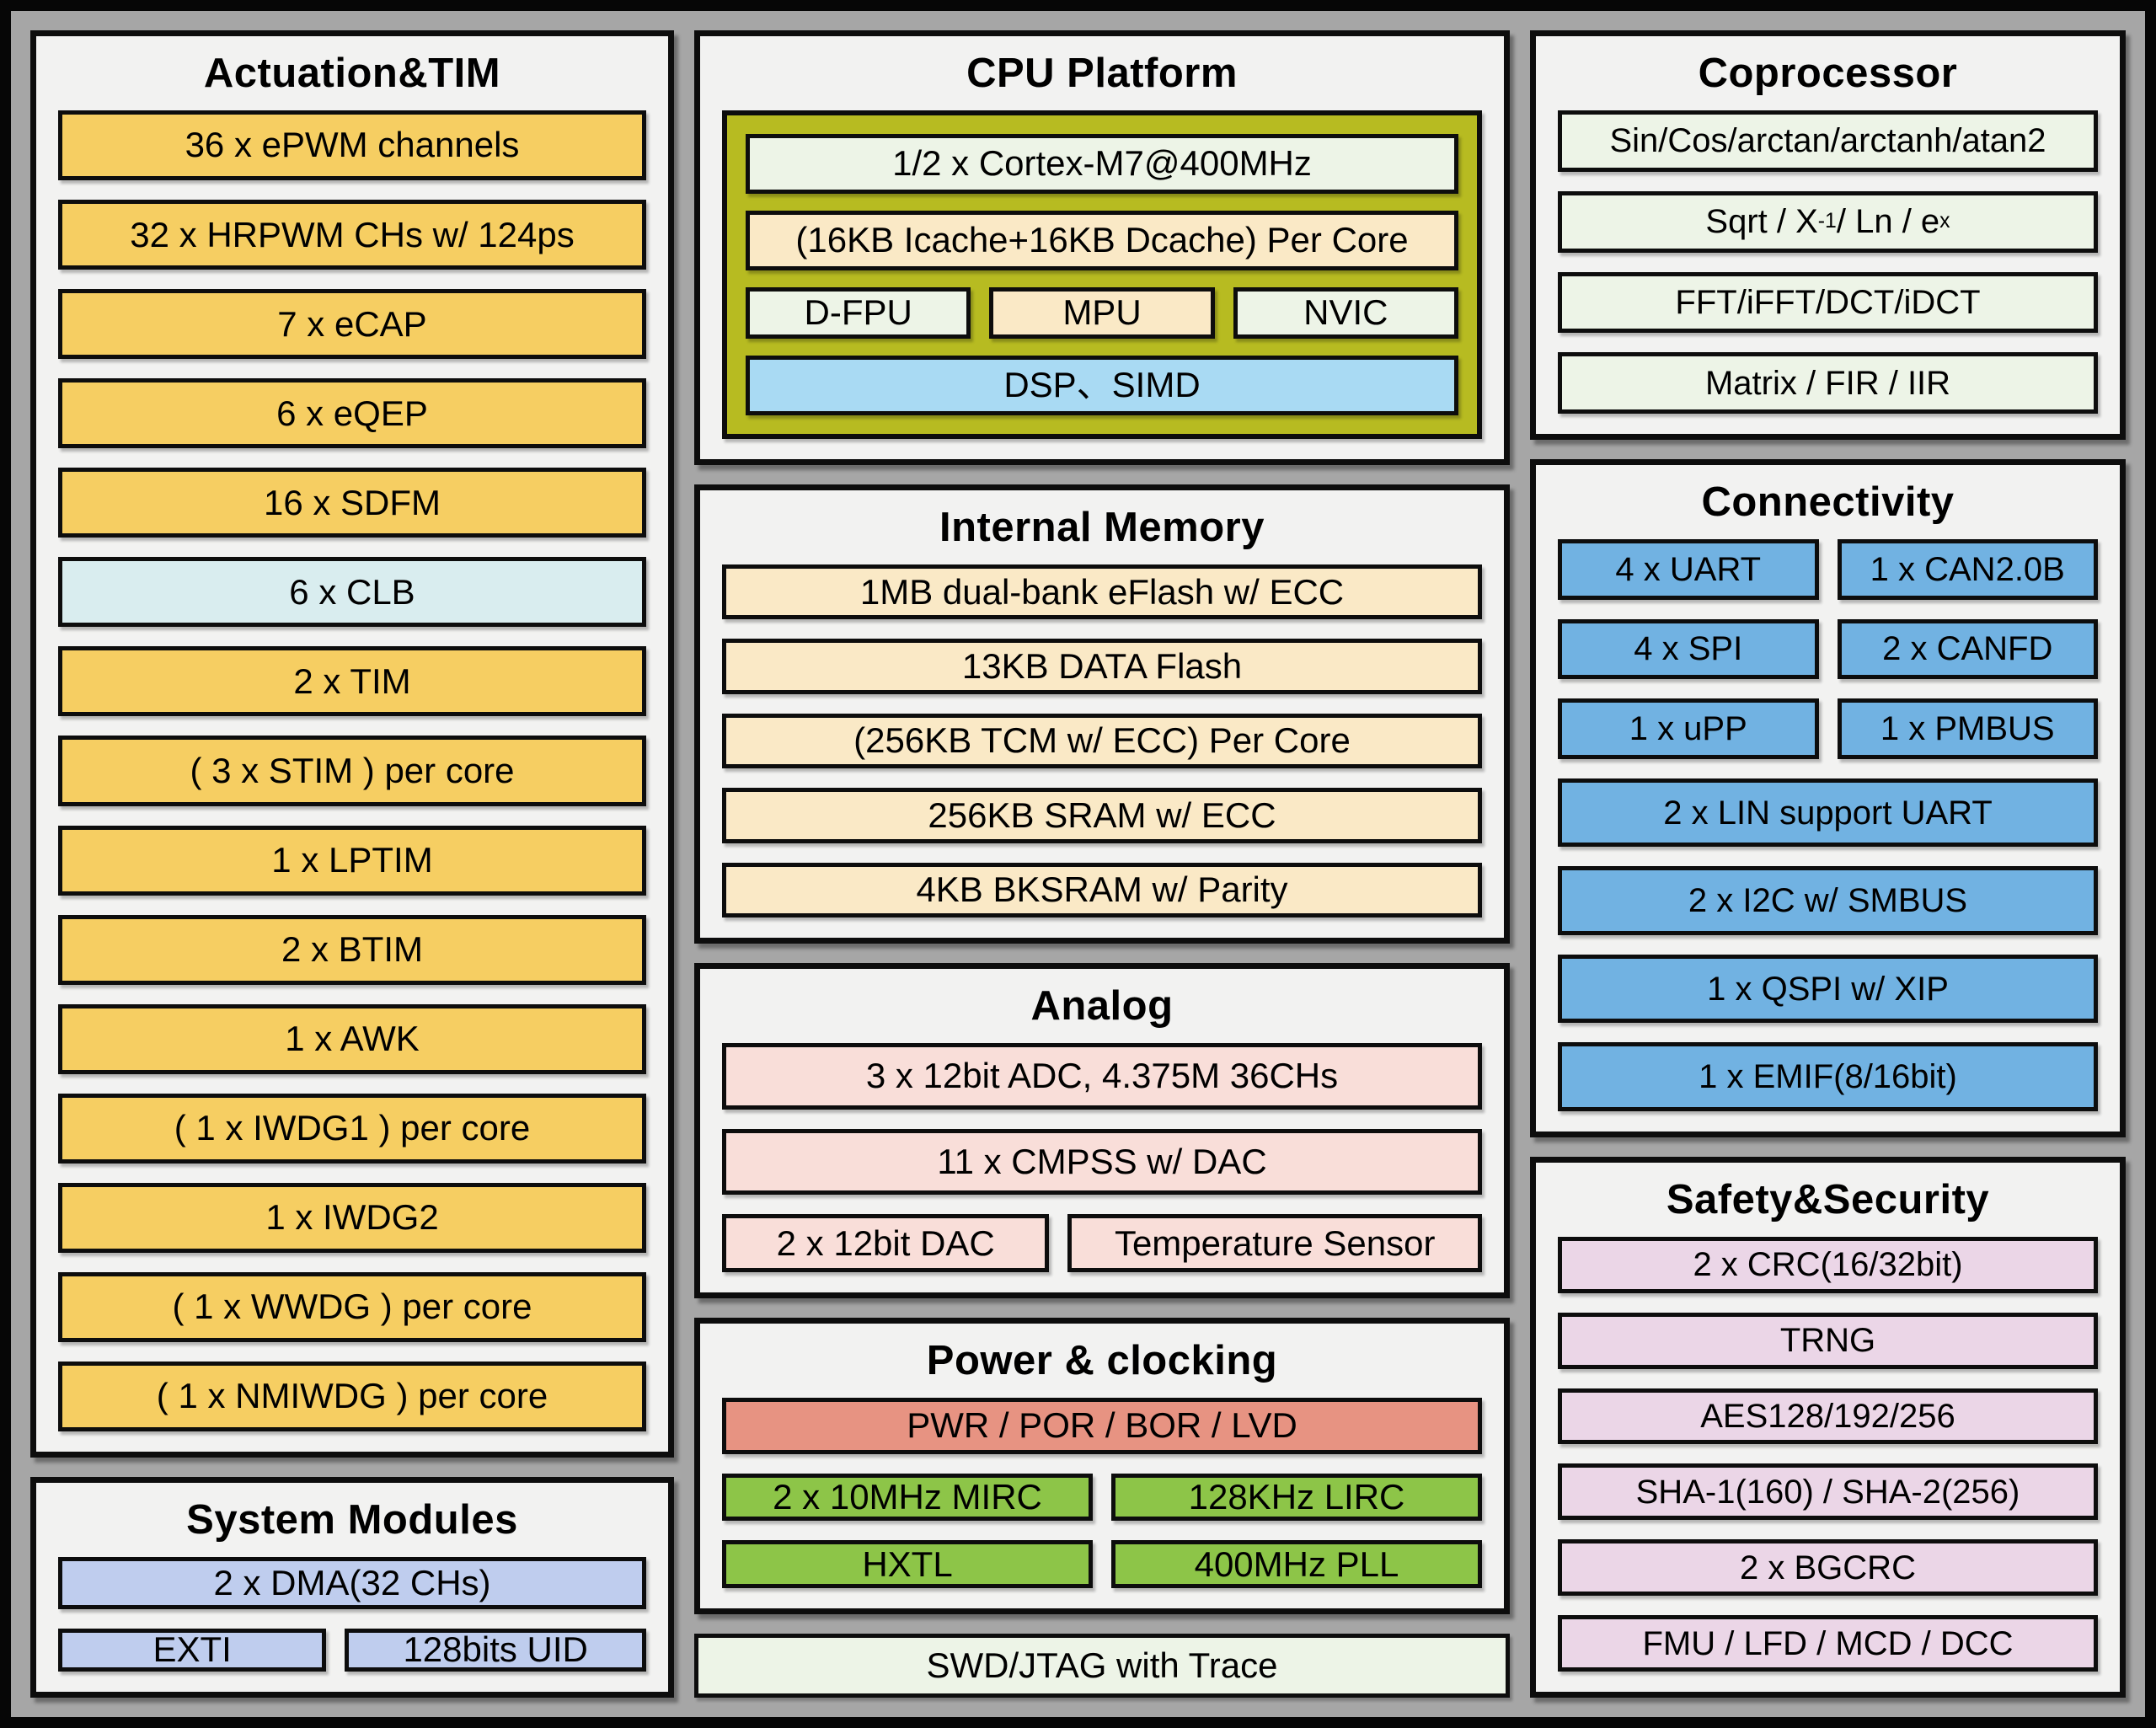 The width and height of the screenshot is (2156, 1728). What do you see at coordinates (886, 1243) in the screenshot?
I see `block-2-x-12bit-dac: 2 x 12bit DAC` at bounding box center [886, 1243].